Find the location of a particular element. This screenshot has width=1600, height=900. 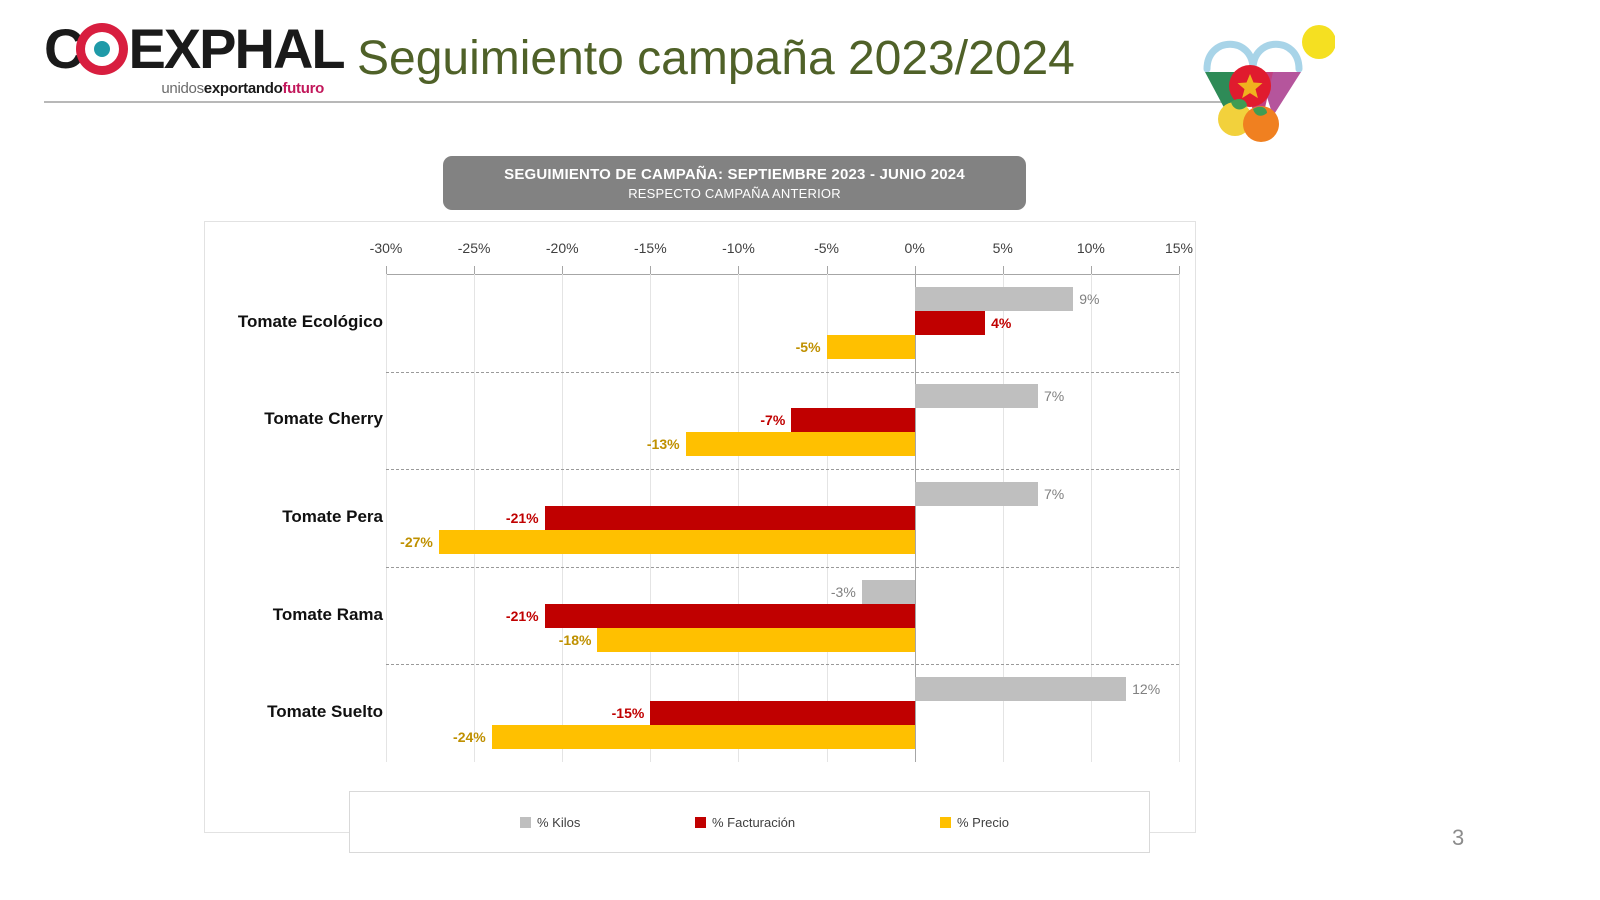

coexphal-tagline: unidosexportandofuturo is located at coordinates (208, 88).